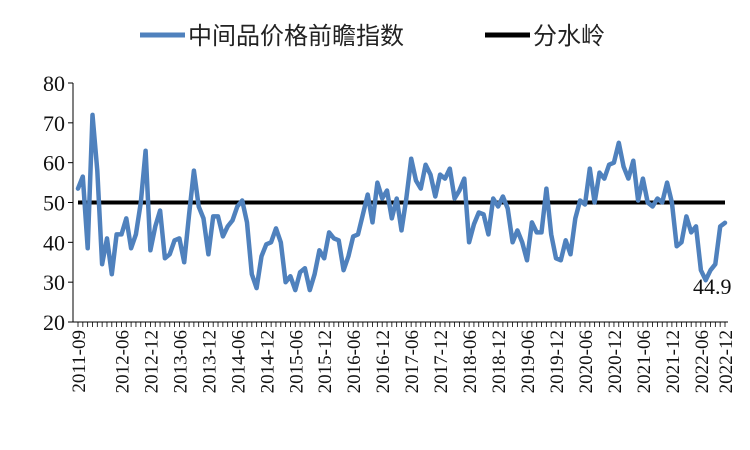 This screenshot has width=750, height=450. Describe the element at coordinates (726, 361) in the screenshot. I see `x-tick-label: 2022-12` at that location.